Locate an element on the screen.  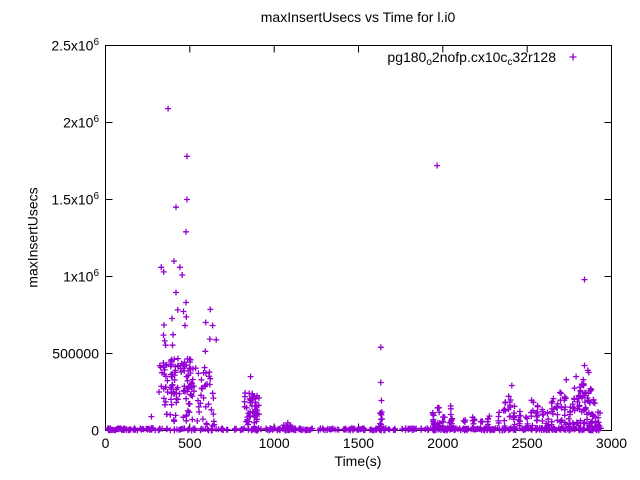
legend-text: 2nofp.cx10c is located at coordinates (469, 57).